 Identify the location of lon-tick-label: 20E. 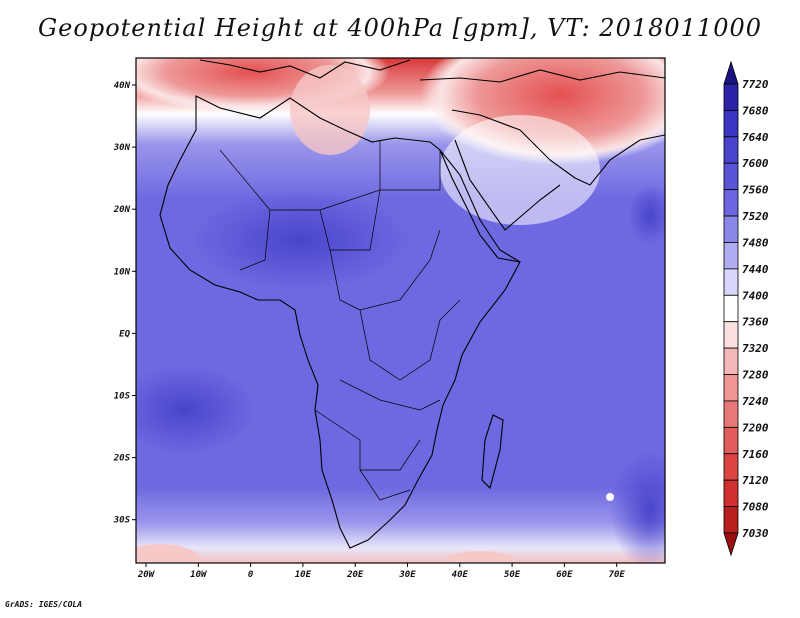
(355, 575).